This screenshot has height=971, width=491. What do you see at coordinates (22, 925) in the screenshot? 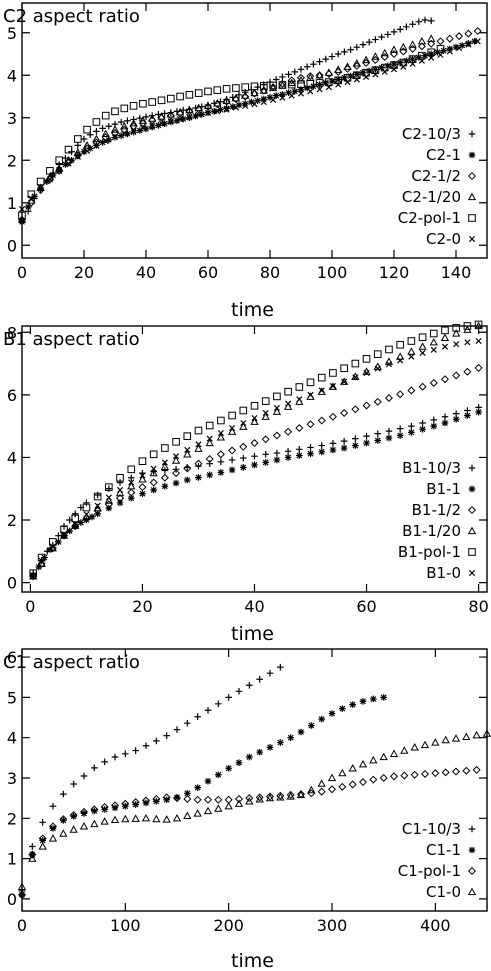
I see `x-tick-label: 0` at bounding box center [22, 925].